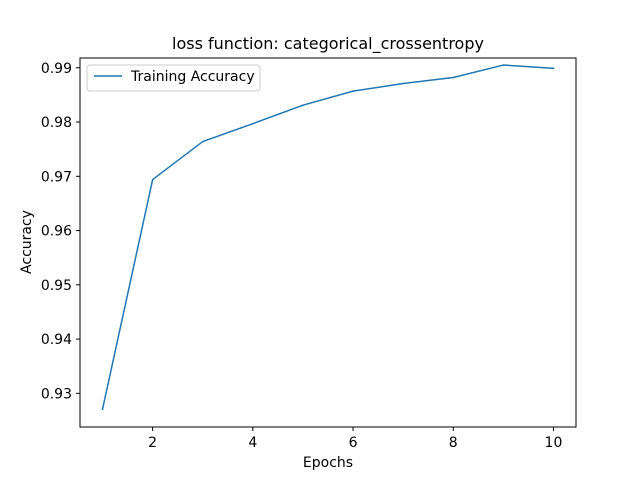  What do you see at coordinates (554, 443) in the screenshot?
I see `x-tick-label: 10` at bounding box center [554, 443].